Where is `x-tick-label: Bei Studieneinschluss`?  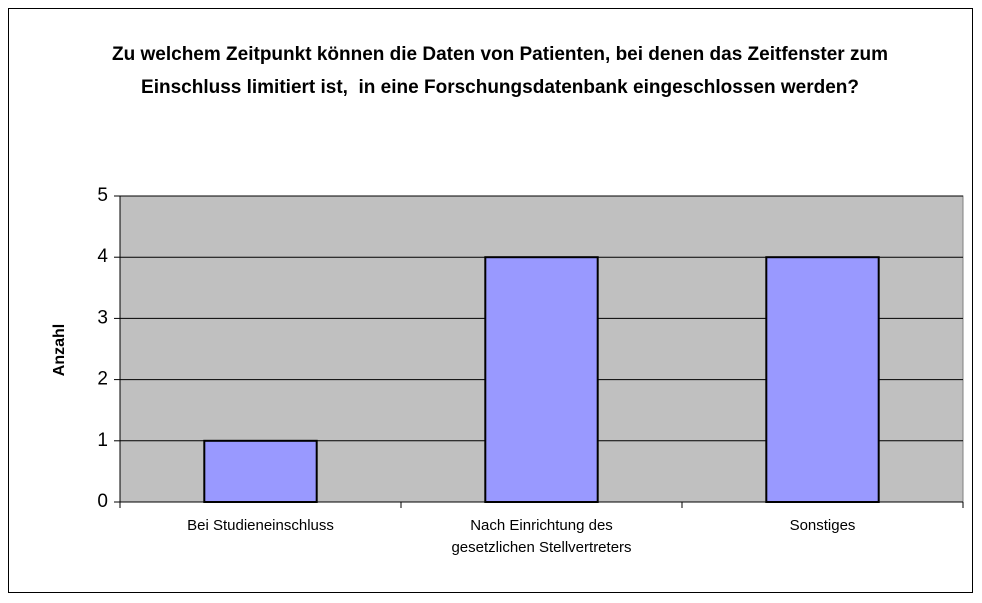
x-tick-label: Bei Studieneinschluss is located at coordinates (260, 525).